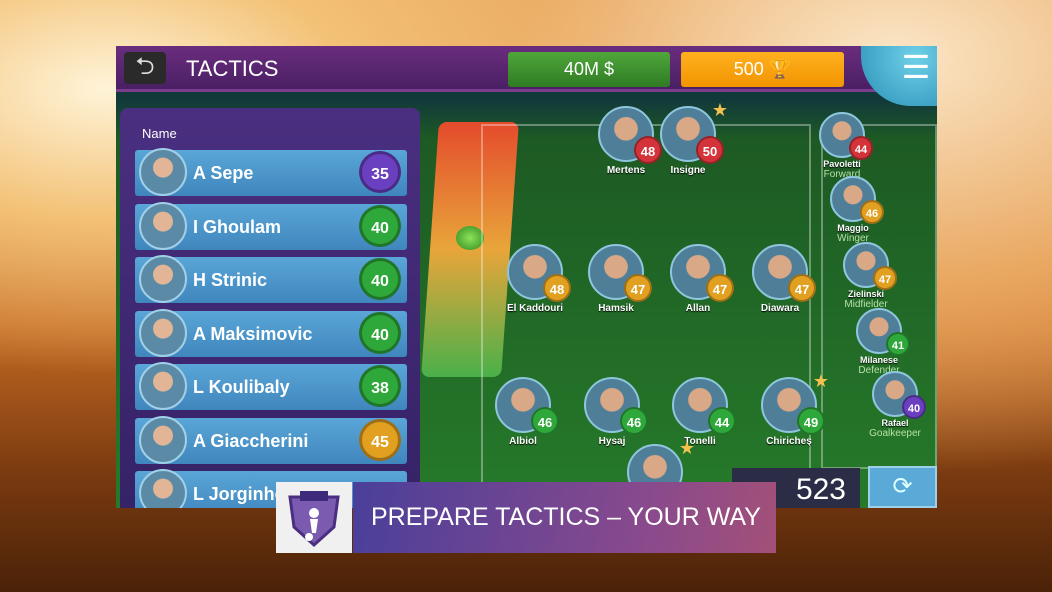 The height and width of the screenshot is (592, 1052). I want to click on field-player: 46 Albiol, so click(523, 412).